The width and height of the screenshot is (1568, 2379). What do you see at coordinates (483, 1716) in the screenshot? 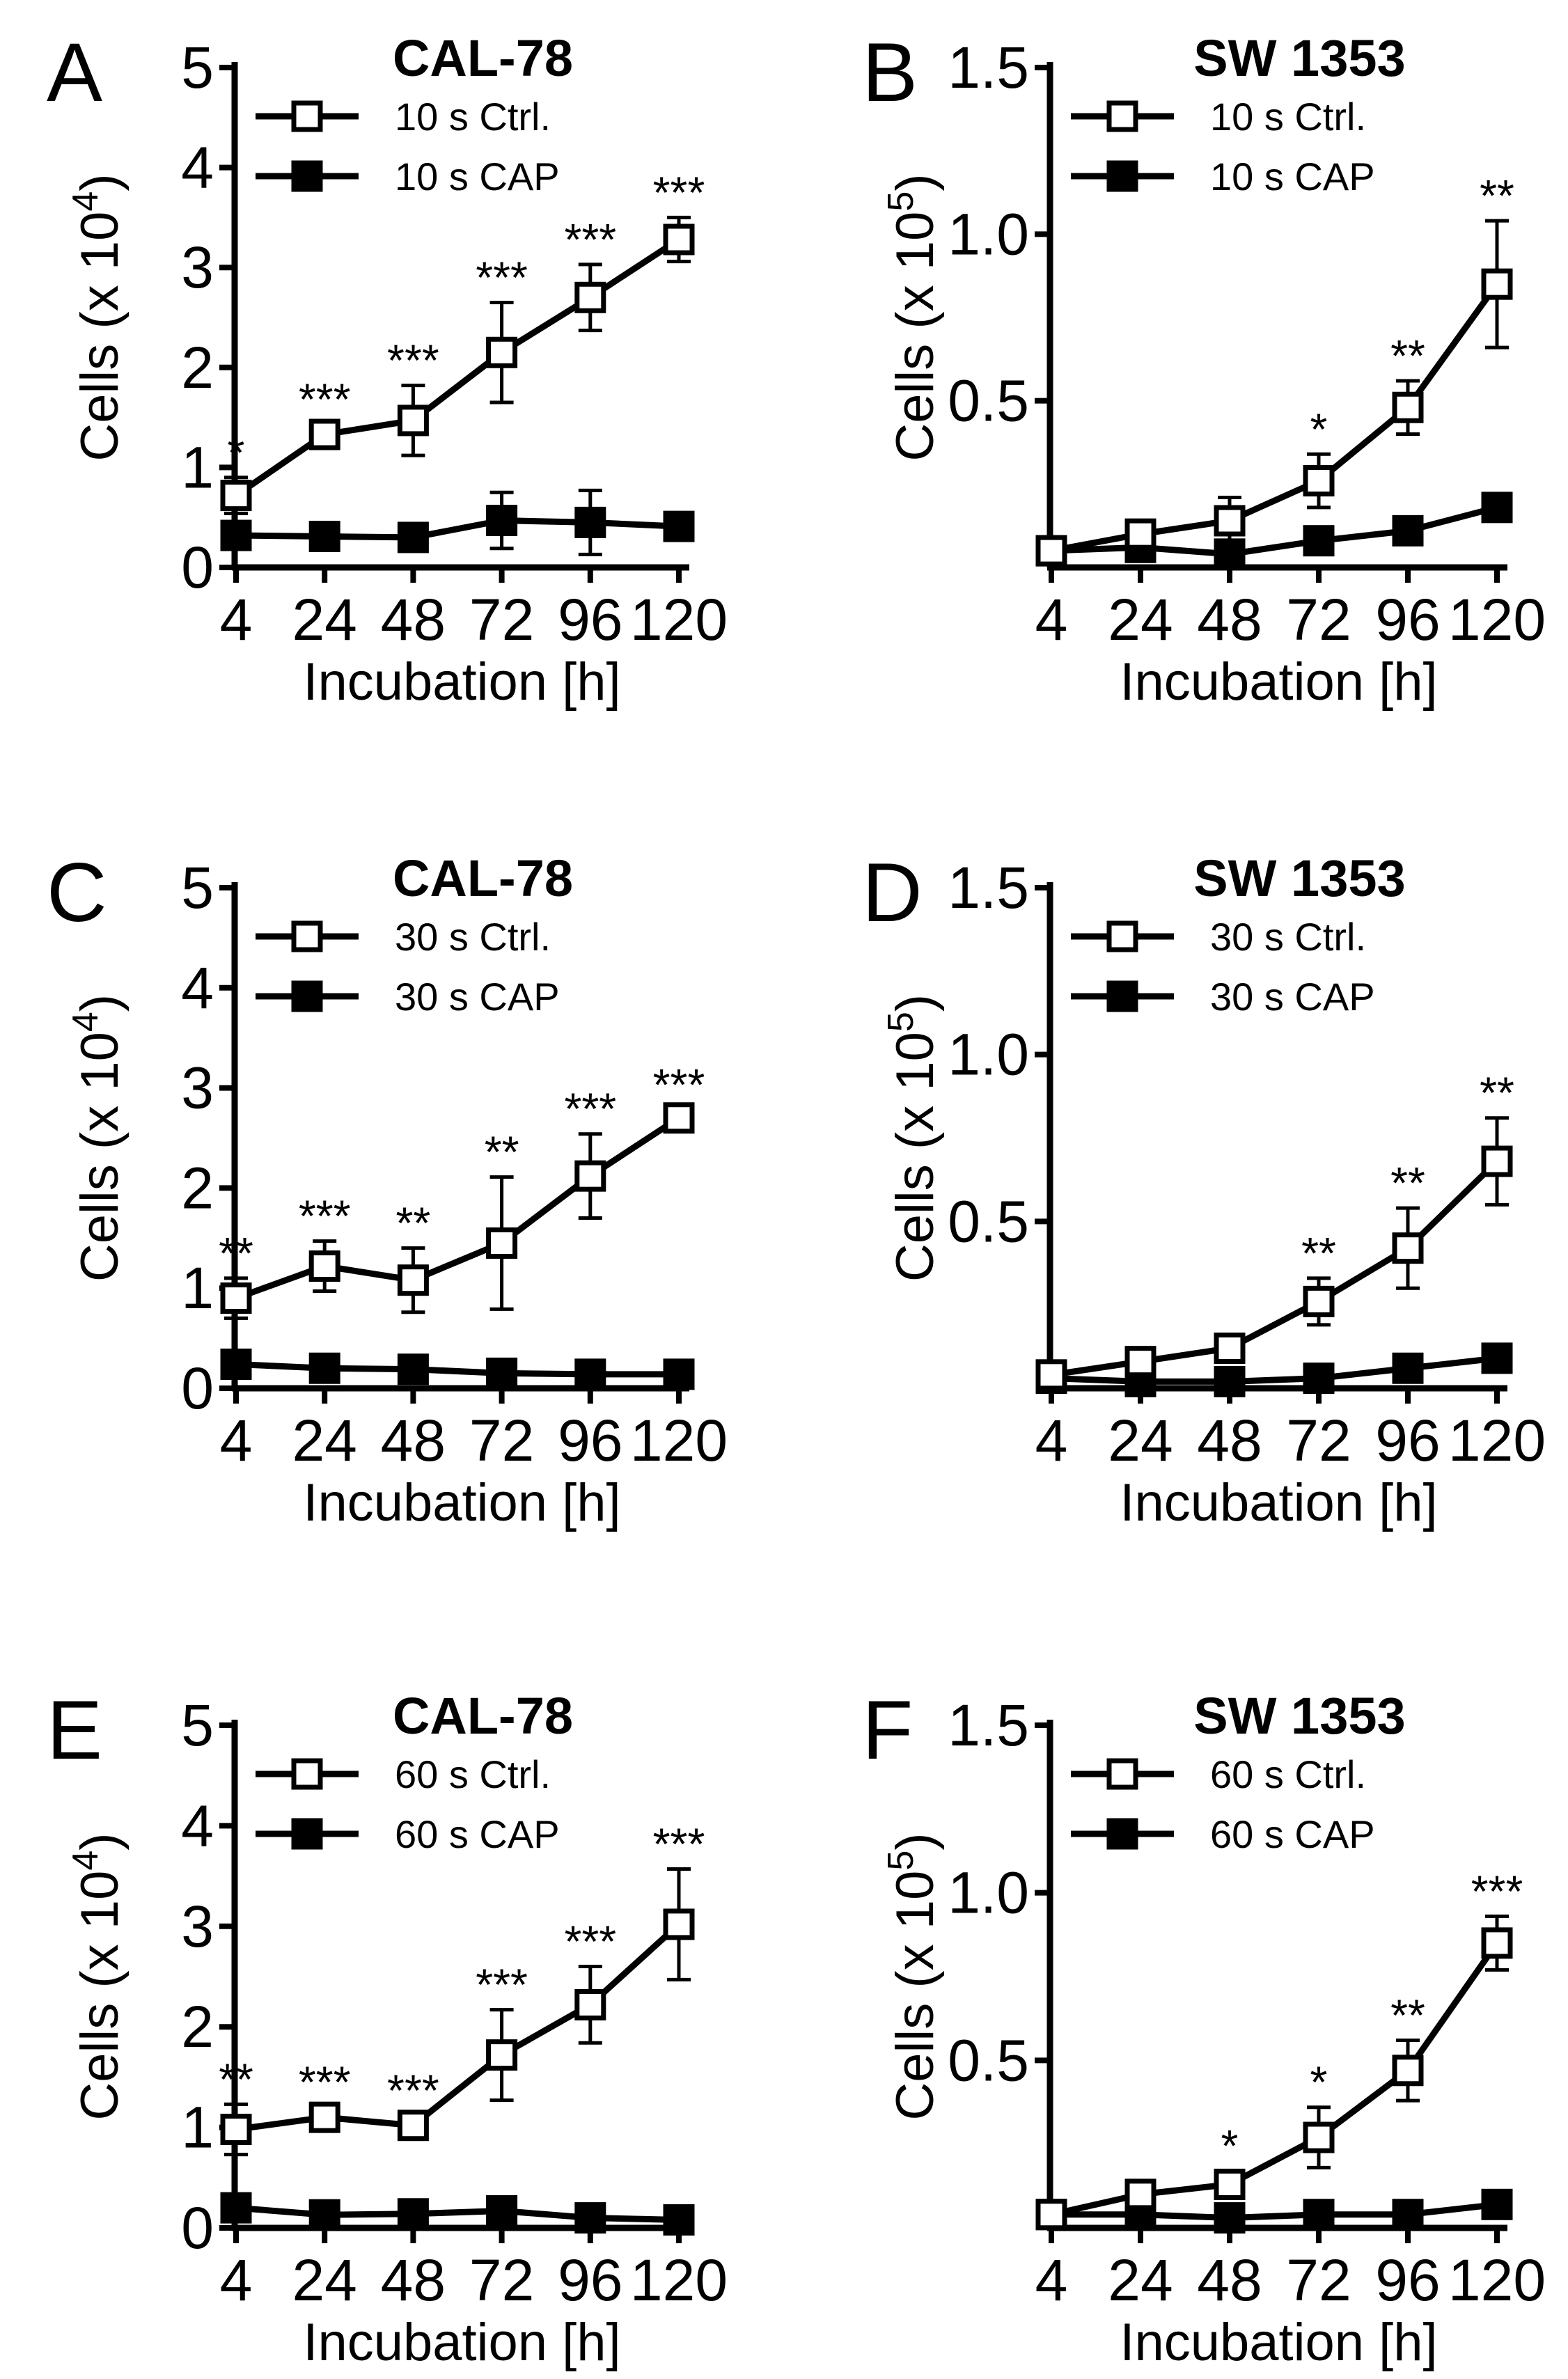
I see `chart-title: CAL-78` at bounding box center [483, 1716].